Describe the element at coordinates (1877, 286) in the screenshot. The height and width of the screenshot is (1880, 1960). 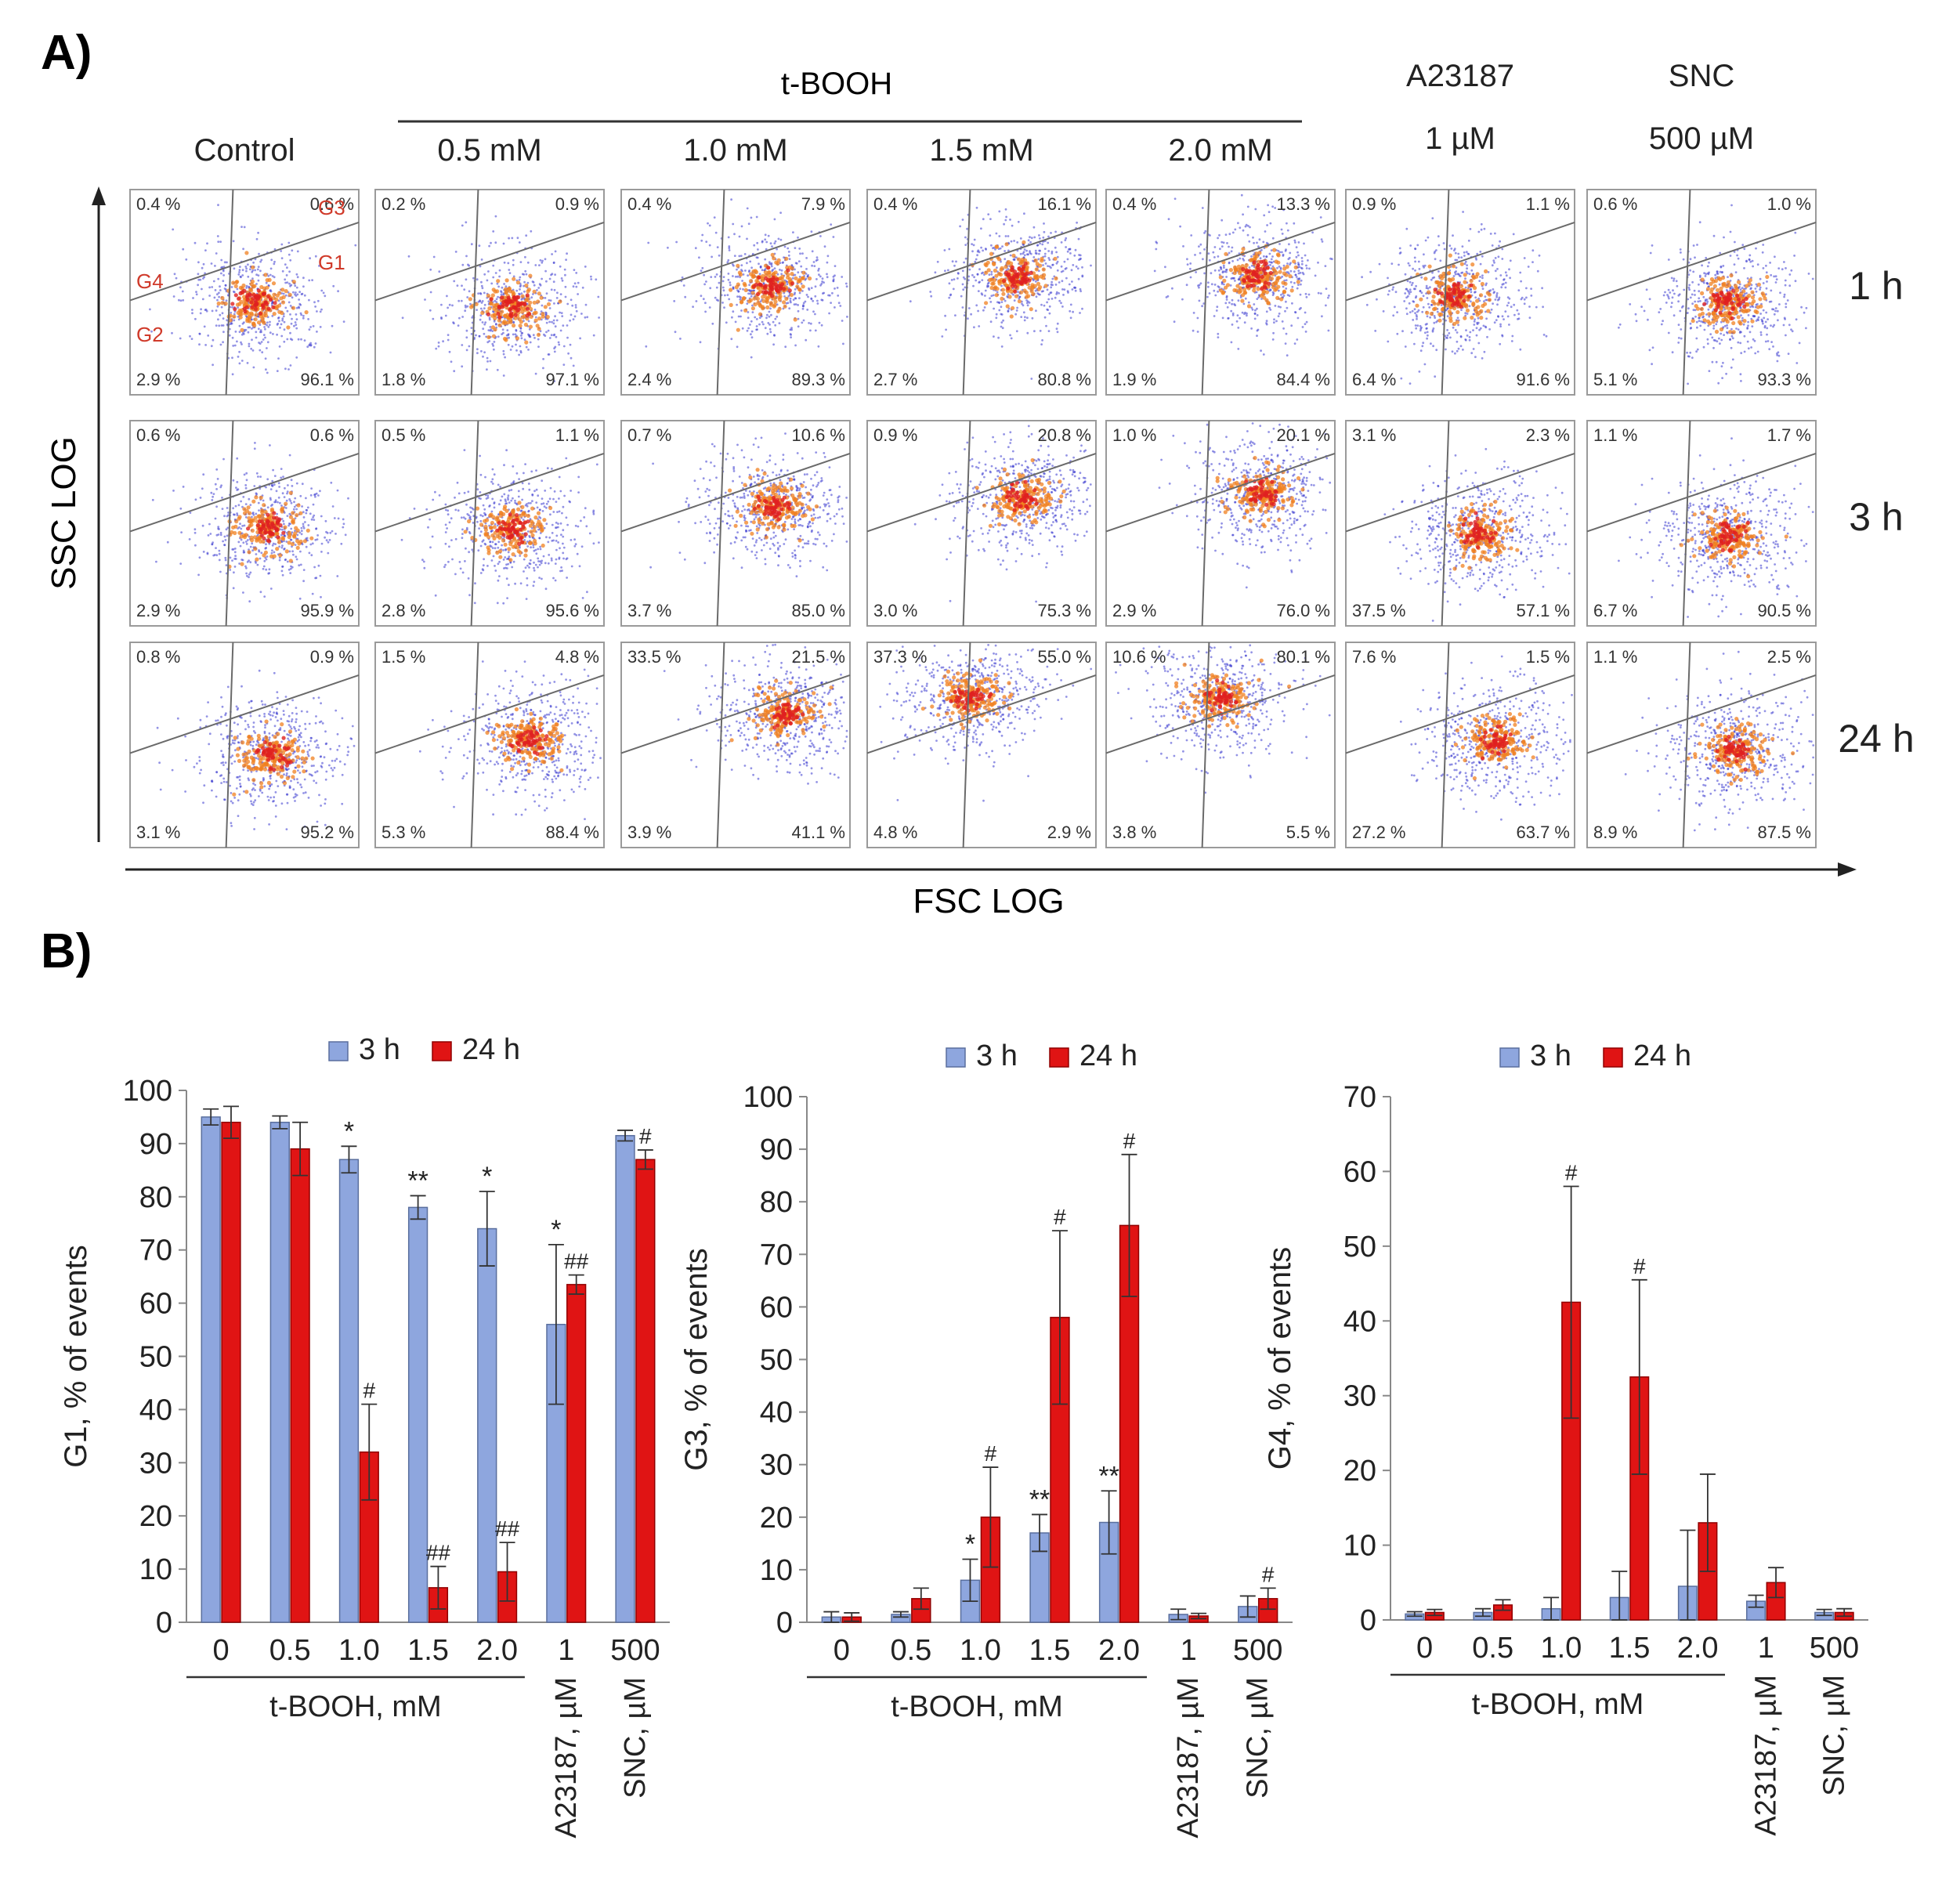
I see `row-label-0: 1 h` at that location.